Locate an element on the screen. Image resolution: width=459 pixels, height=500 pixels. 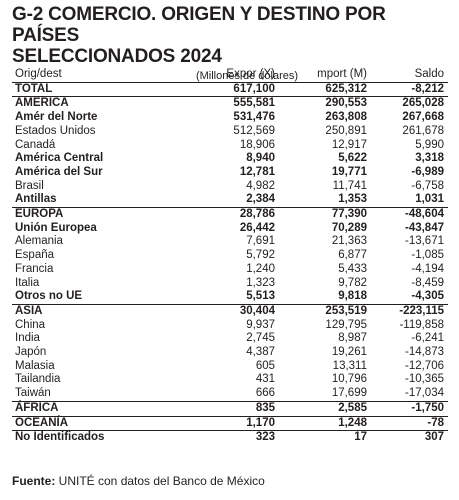
cell-exports: 28,786 is located at coordinates (233, 214).